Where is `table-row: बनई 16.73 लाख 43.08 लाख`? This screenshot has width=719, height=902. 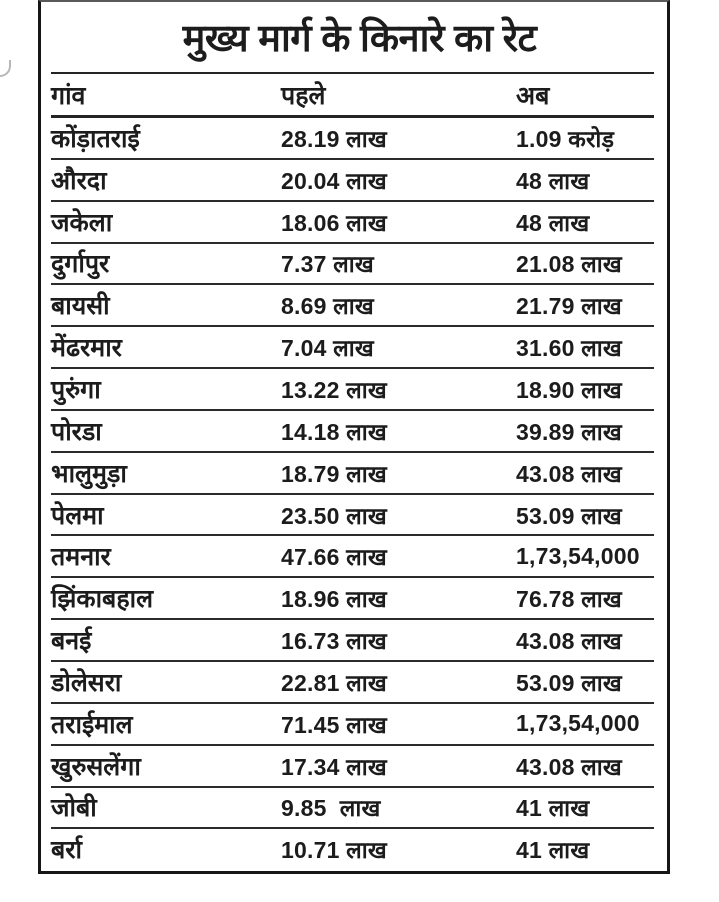 table-row: बनई 16.73 लाख 43.08 लाख is located at coordinates (352, 641).